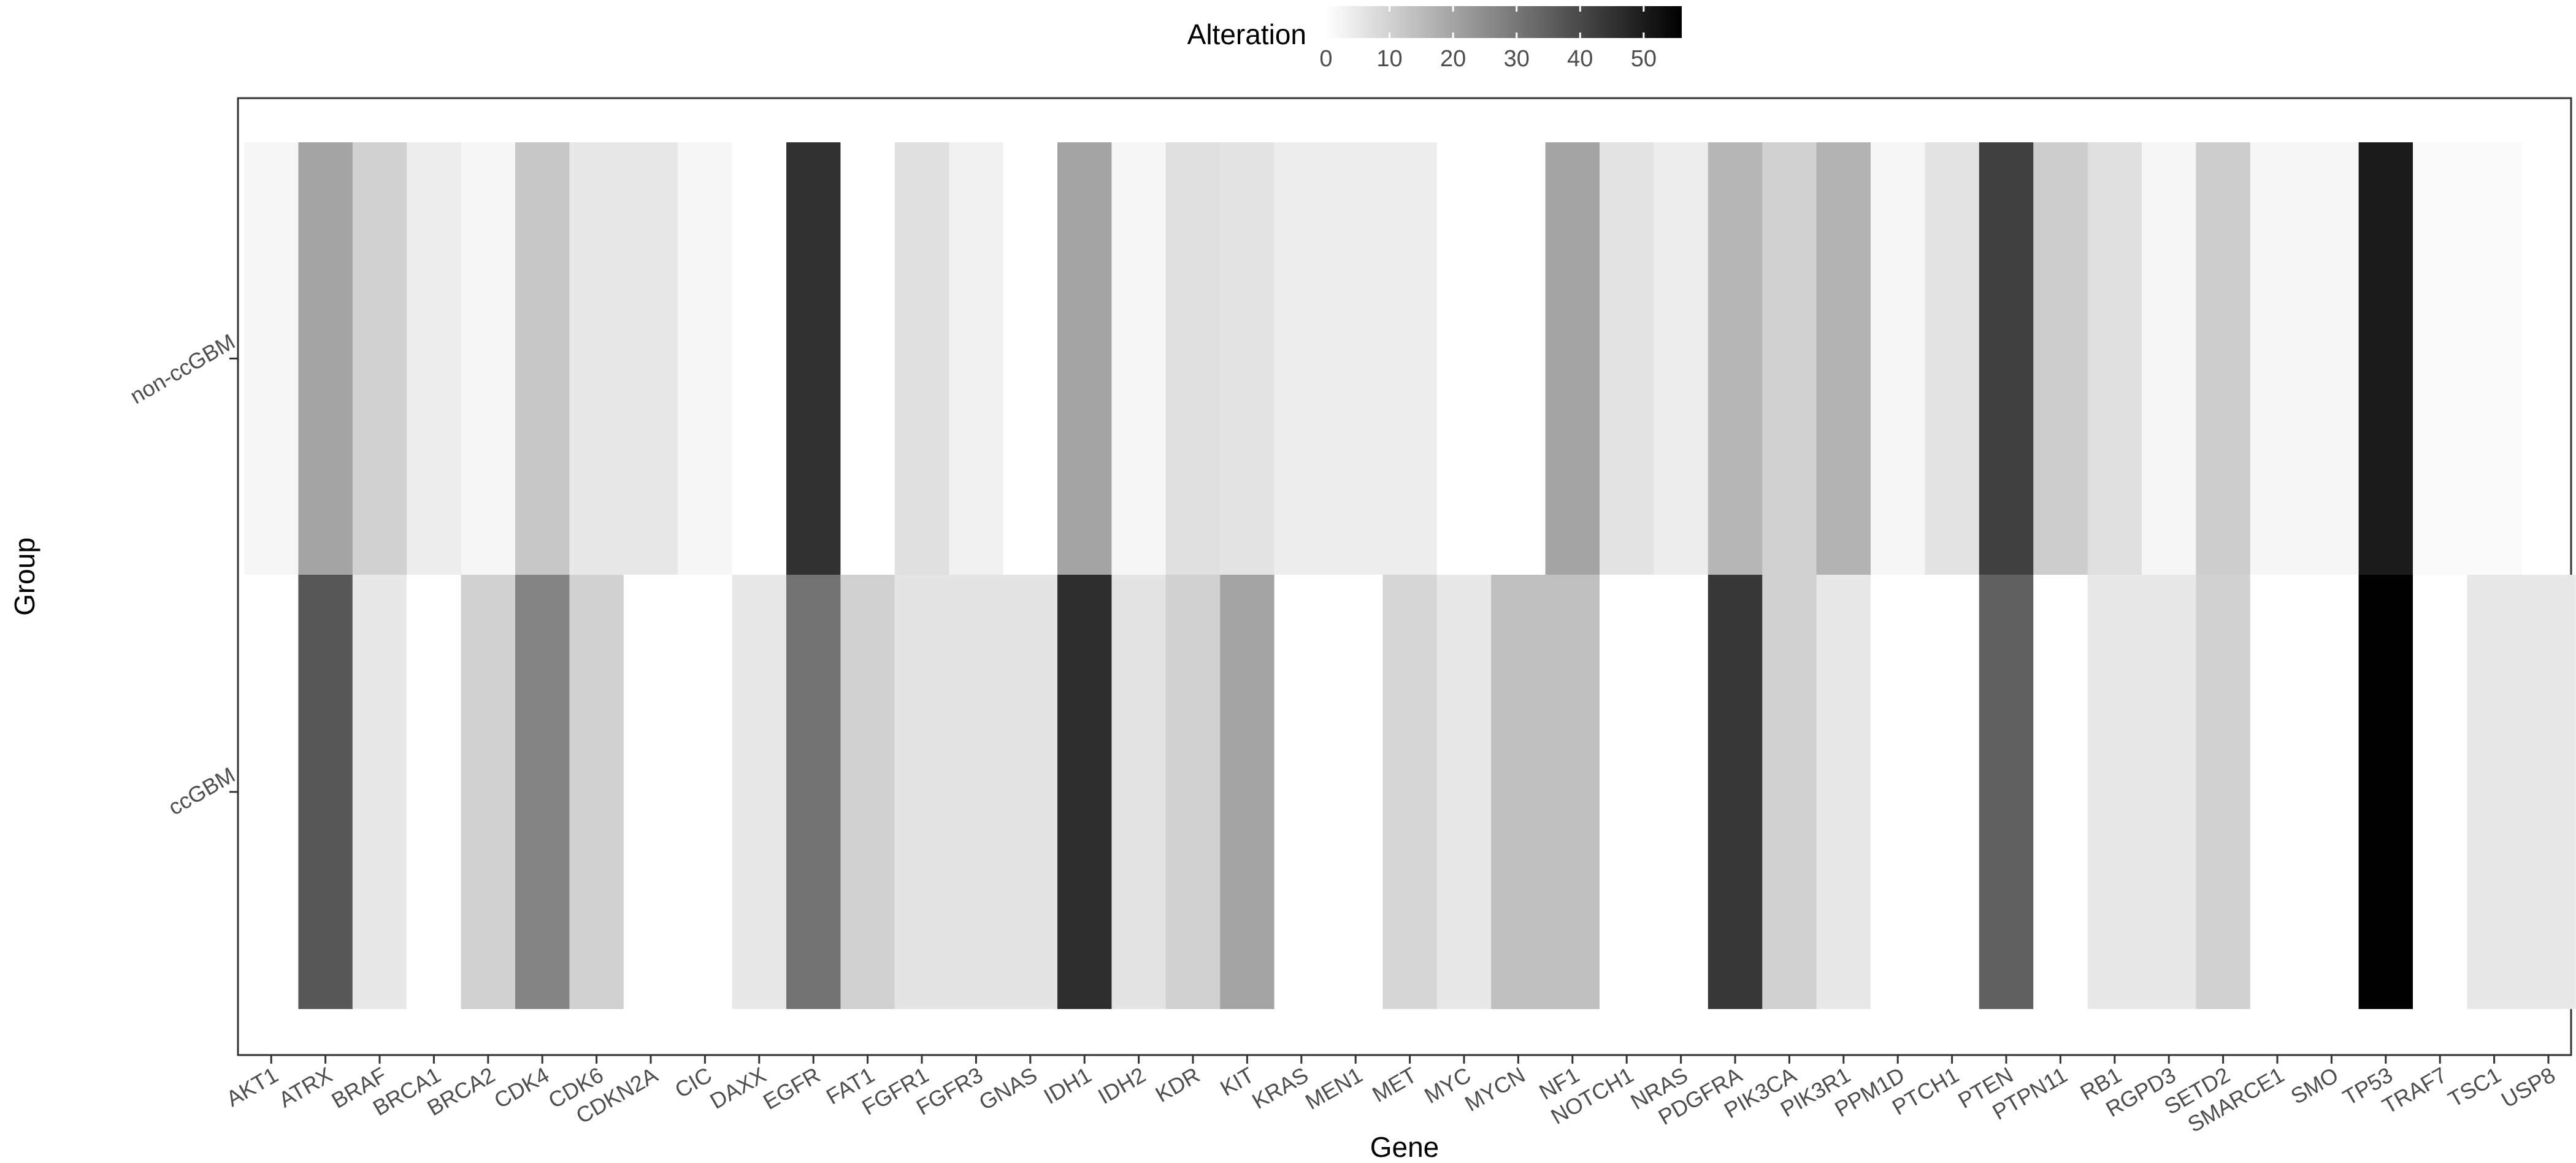 The width and height of the screenshot is (2576, 1163). I want to click on legend-tick-label: 10, so click(1389, 59).